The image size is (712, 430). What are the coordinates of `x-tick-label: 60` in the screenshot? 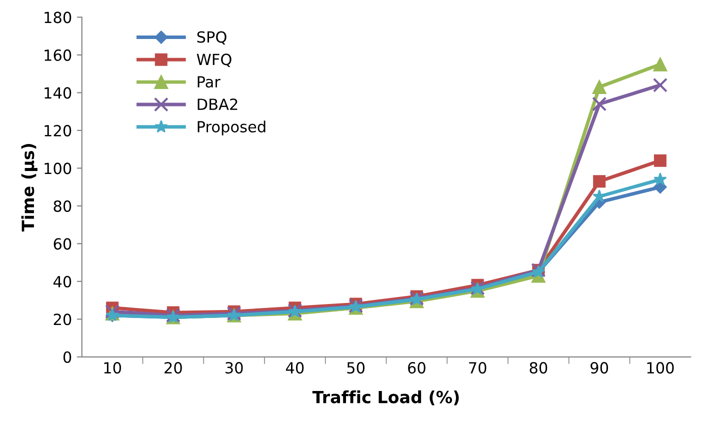 It's located at (417, 368).